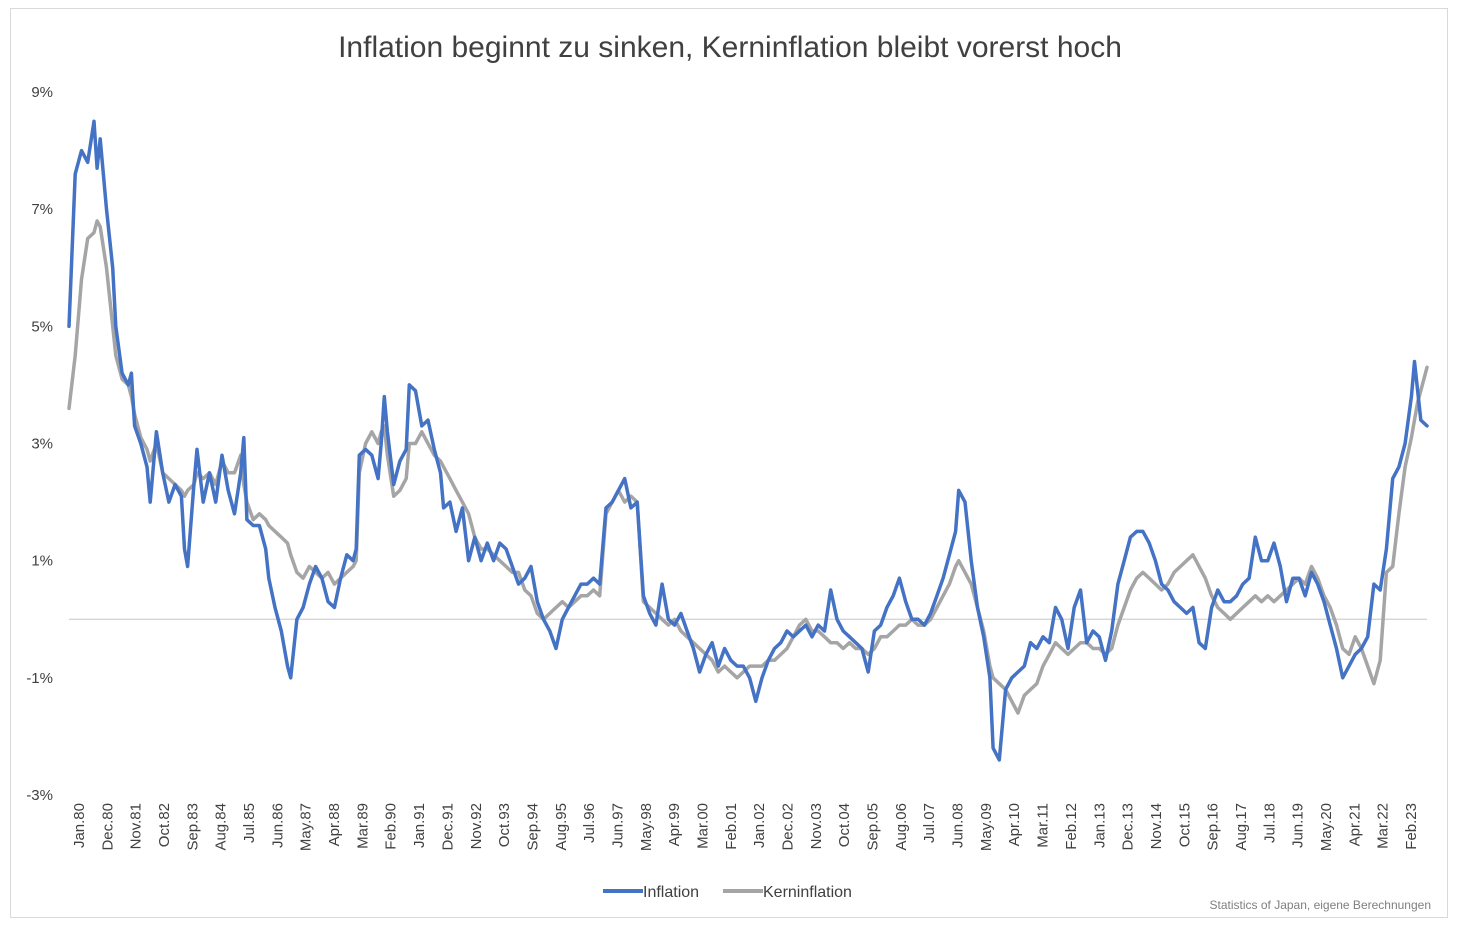 The height and width of the screenshot is (928, 1460). I want to click on x-tick-label: Jun.19, so click(1298, 825).